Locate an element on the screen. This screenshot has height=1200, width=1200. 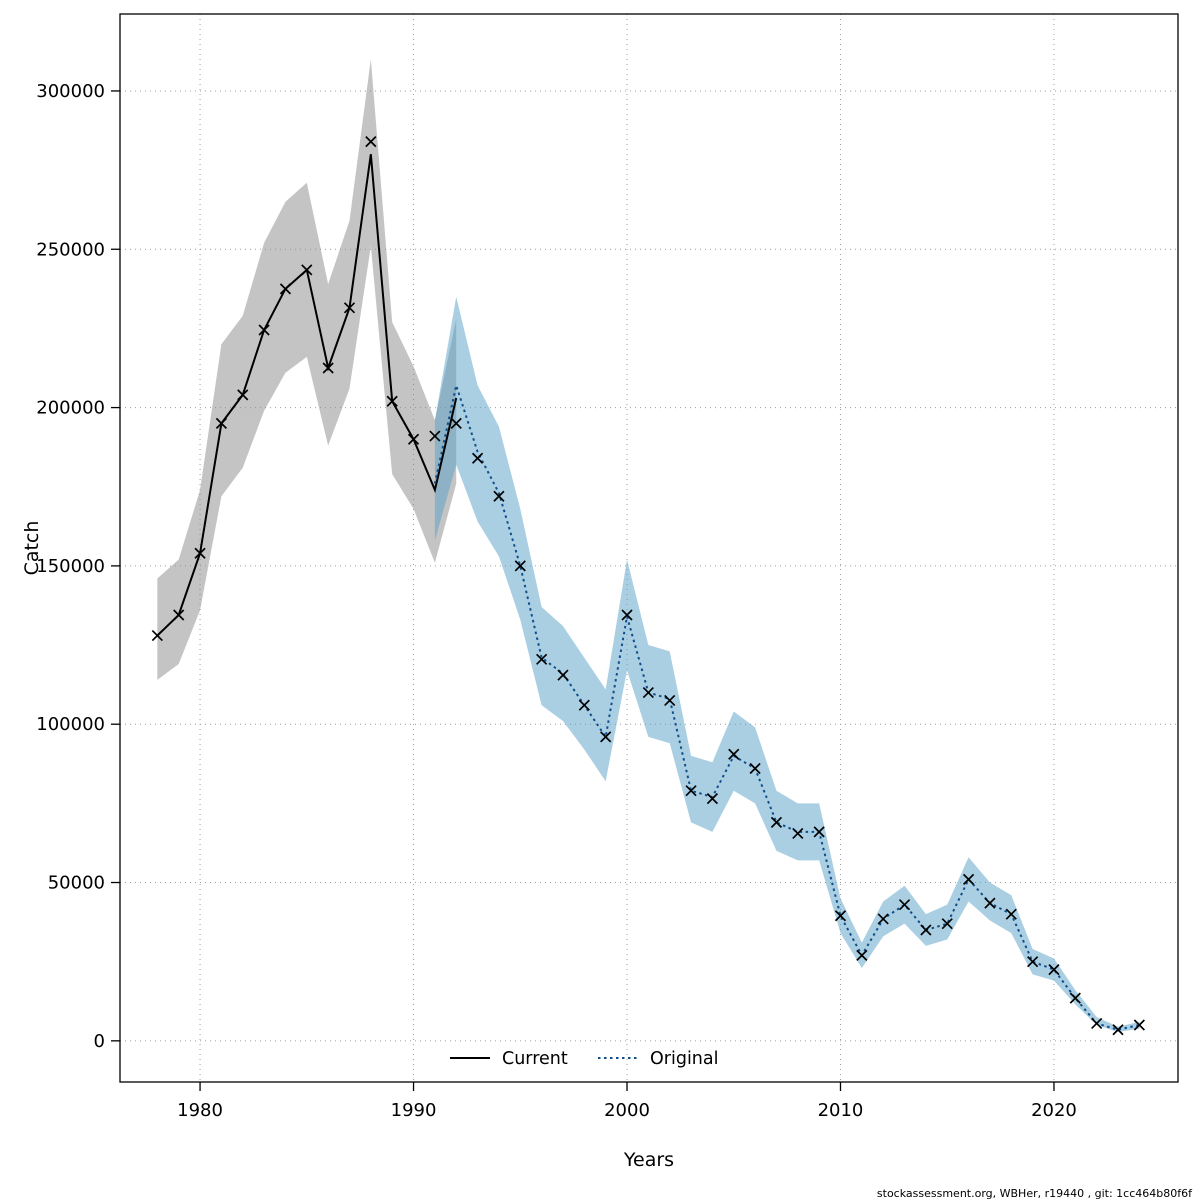
y-tick-label: 50000 is located at coordinates (76, 883).